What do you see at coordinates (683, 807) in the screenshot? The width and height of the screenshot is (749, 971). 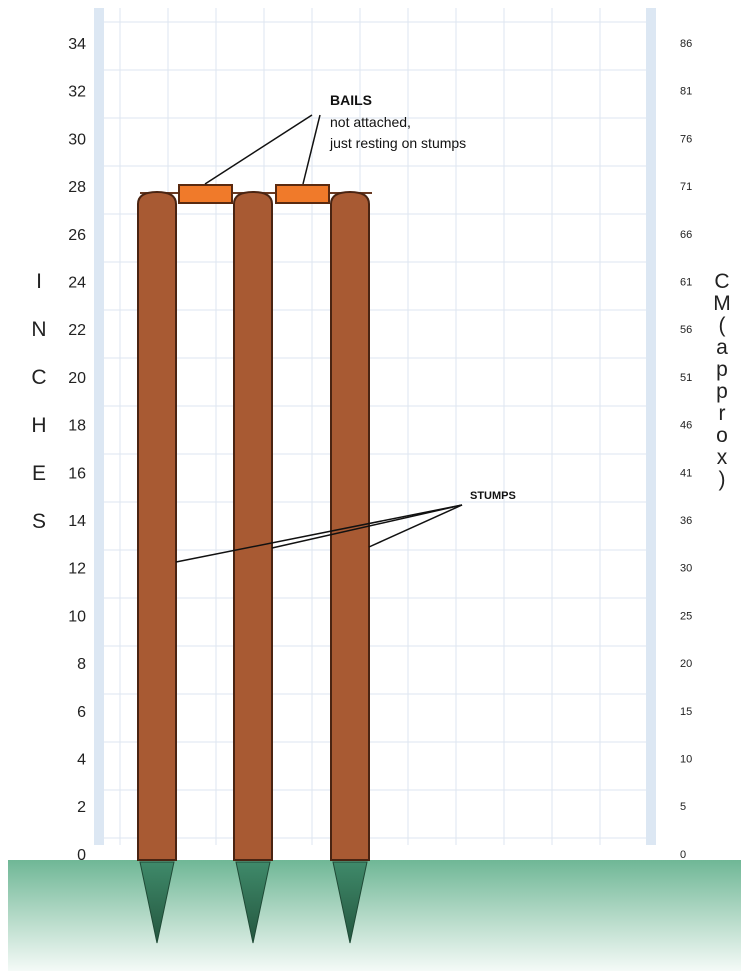 I see `right-axis-tick-label: 5` at bounding box center [683, 807].